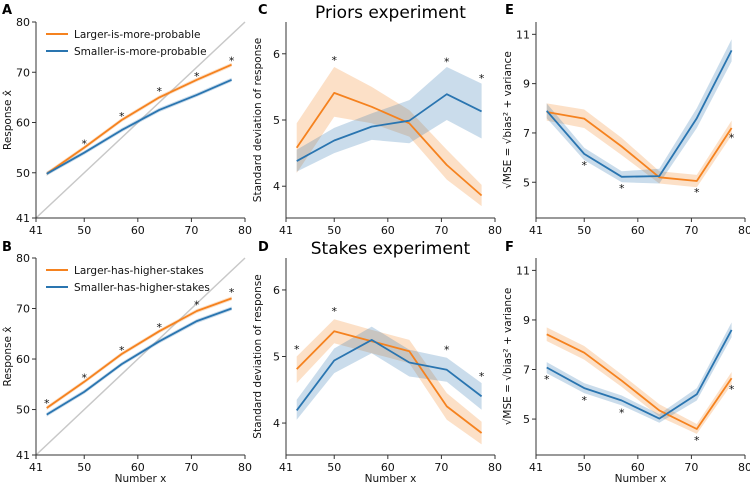 The width and height of the screenshot is (750, 482). What do you see at coordinates (391, 249) in the screenshot?
I see `panel-title: Stakes experiment` at bounding box center [391, 249].